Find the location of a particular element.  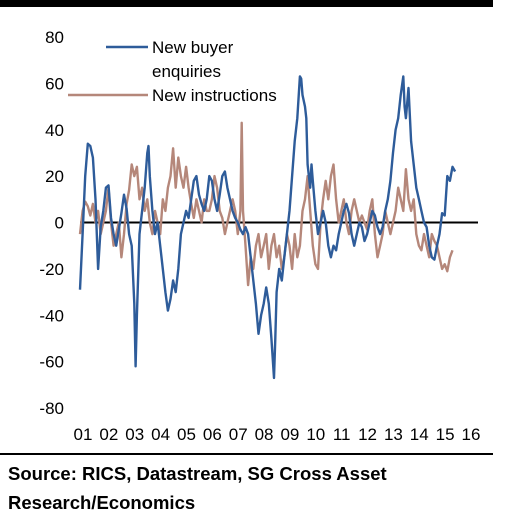

y-tick-label: 80 is located at coordinates (54, 37).